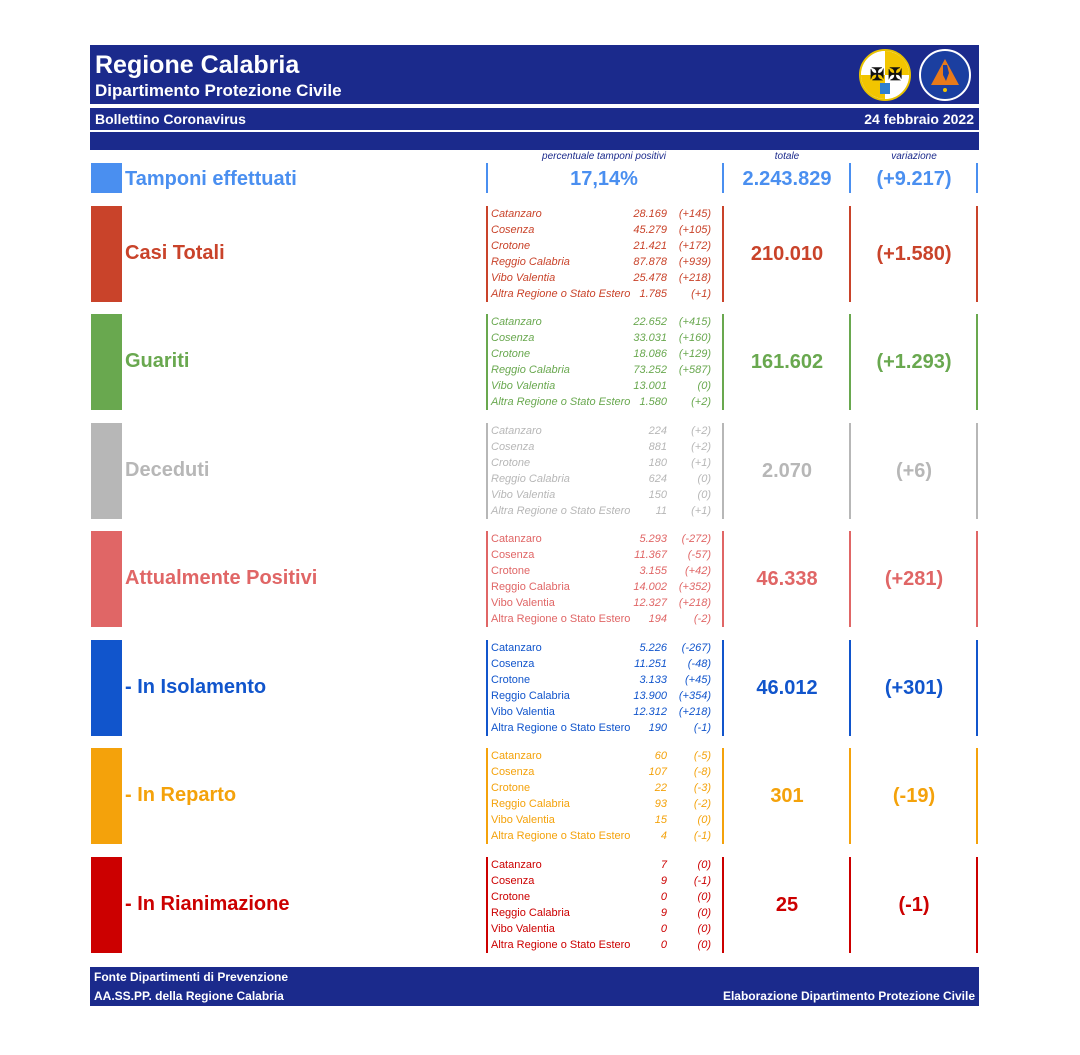 The height and width of the screenshot is (1055, 1080). What do you see at coordinates (661, 511) in the screenshot?
I see `province-value: 11` at bounding box center [661, 511].